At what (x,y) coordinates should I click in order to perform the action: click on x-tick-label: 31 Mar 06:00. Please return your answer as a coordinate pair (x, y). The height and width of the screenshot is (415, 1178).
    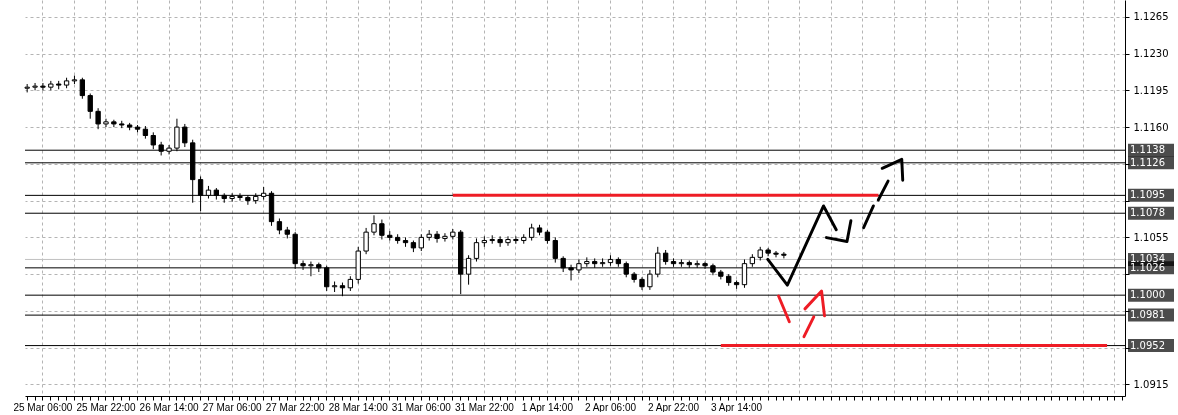
    Looking at the image, I should click on (421, 407).